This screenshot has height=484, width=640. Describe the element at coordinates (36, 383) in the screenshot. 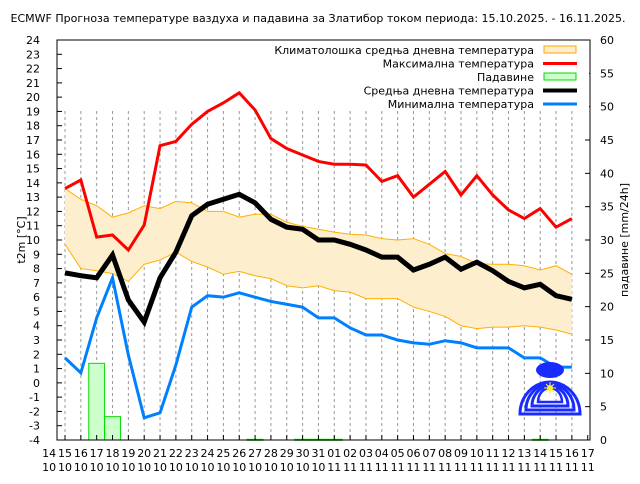

I see `y-tick-label: 0` at that location.